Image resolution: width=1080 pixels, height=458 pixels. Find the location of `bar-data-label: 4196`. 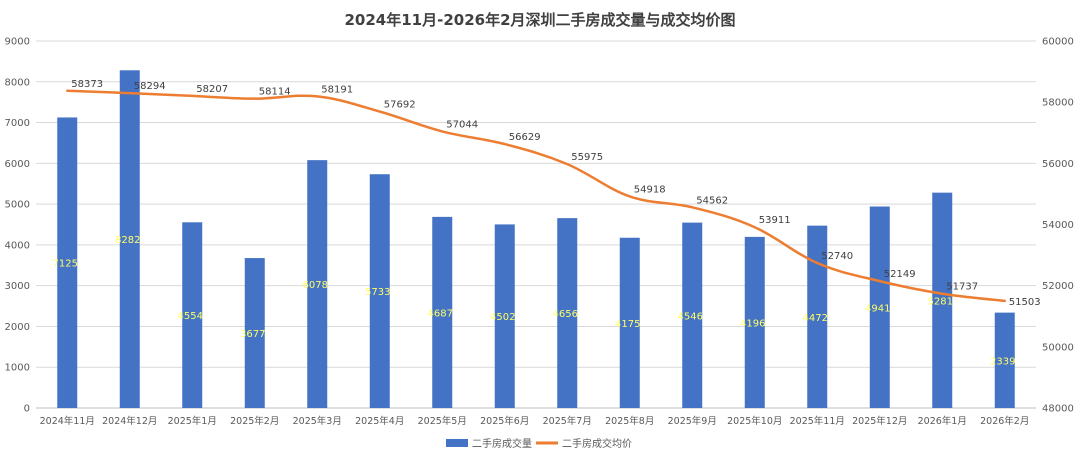

bar-data-label: 4196 is located at coordinates (752, 323).